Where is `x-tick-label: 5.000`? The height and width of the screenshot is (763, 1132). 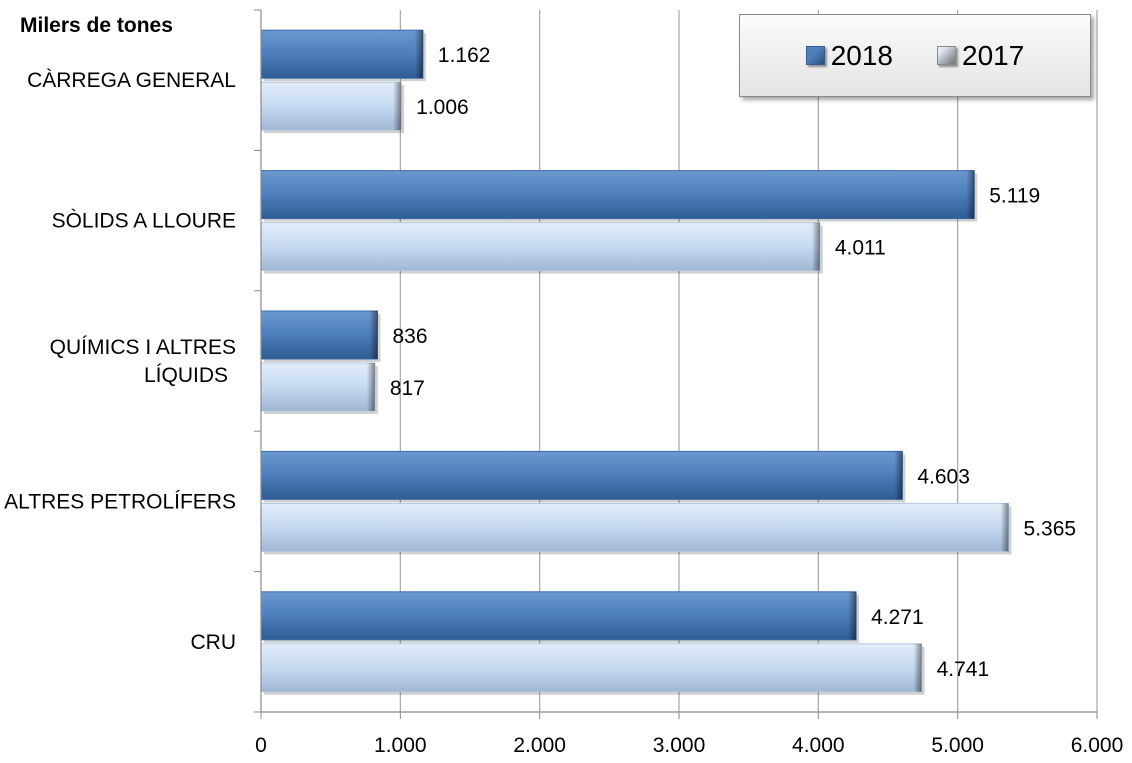 x-tick-label: 5.000 is located at coordinates (957, 745).